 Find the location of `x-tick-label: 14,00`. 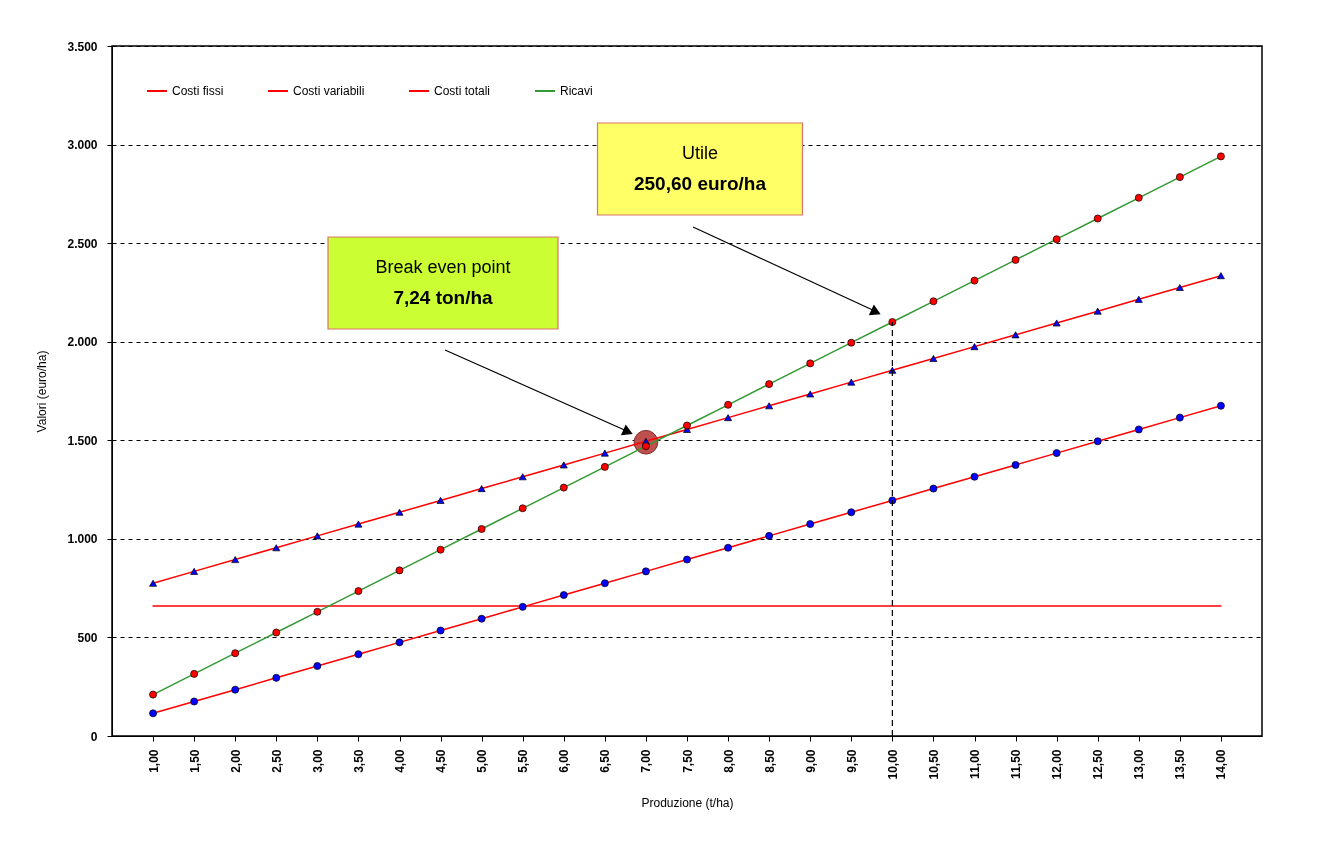

x-tick-label: 14,00 is located at coordinates (1221, 764).